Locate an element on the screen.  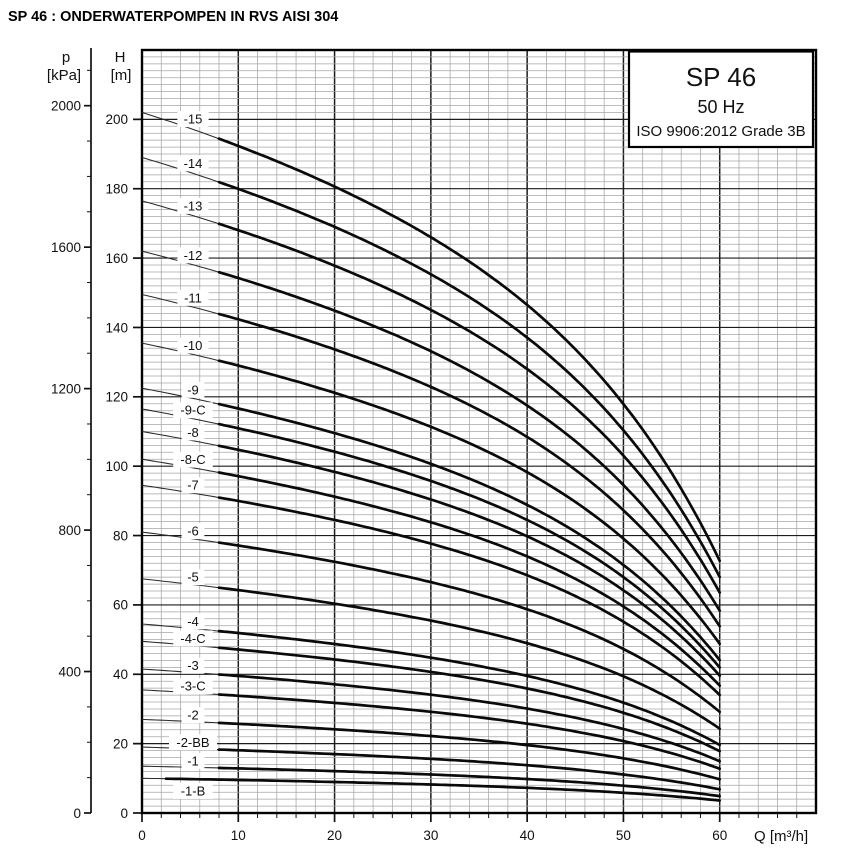
h-axis-unit: [m] is located at coordinates (121, 75).